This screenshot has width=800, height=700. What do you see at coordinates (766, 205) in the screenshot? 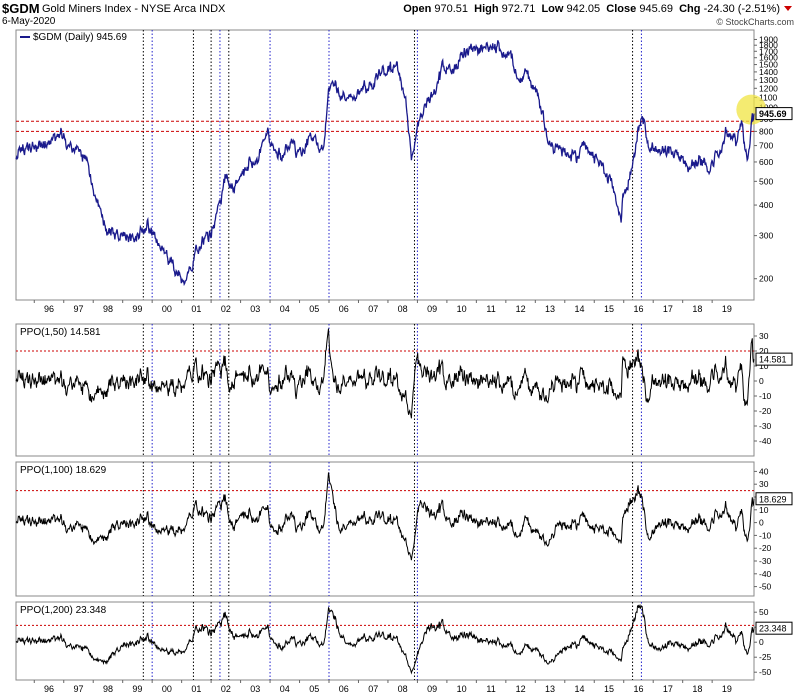
I see `price-y-tick-label: 400` at bounding box center [766, 205].